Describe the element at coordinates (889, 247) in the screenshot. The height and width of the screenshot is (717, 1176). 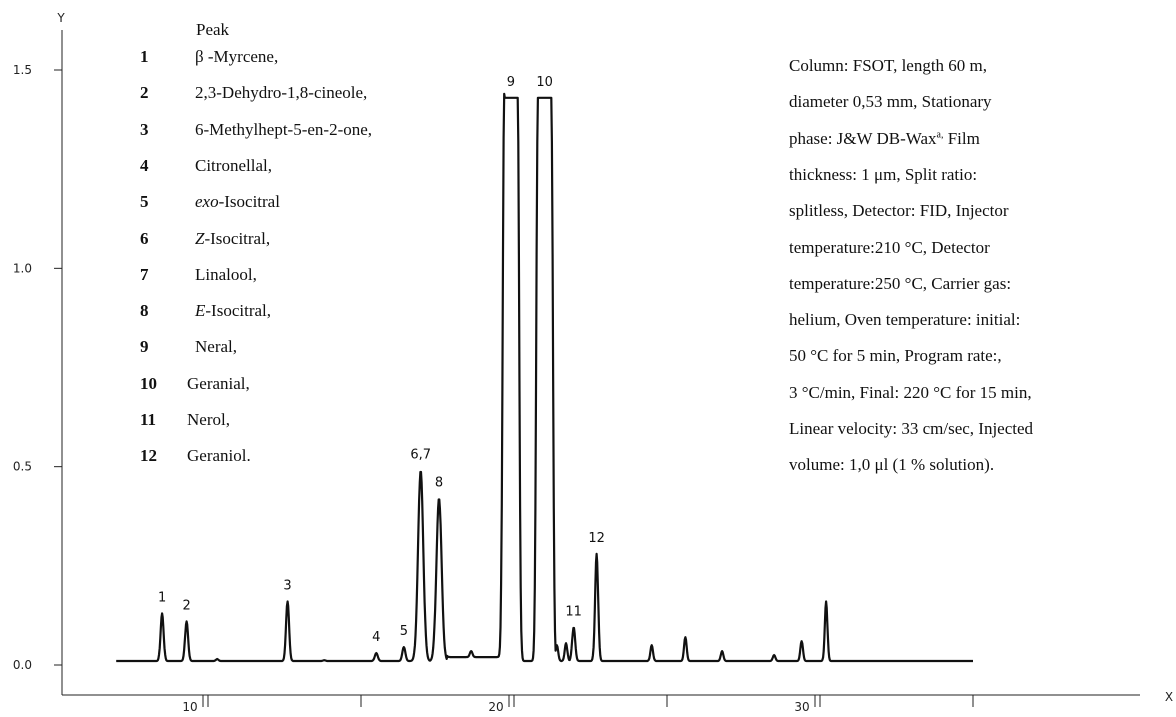
I see `conditions-line: temperature:210 °C, Detector` at that location.